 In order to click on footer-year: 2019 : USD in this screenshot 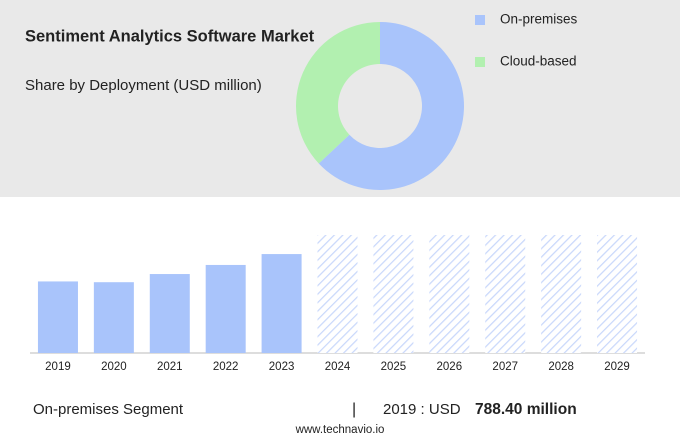, I will do `click(422, 409)`.